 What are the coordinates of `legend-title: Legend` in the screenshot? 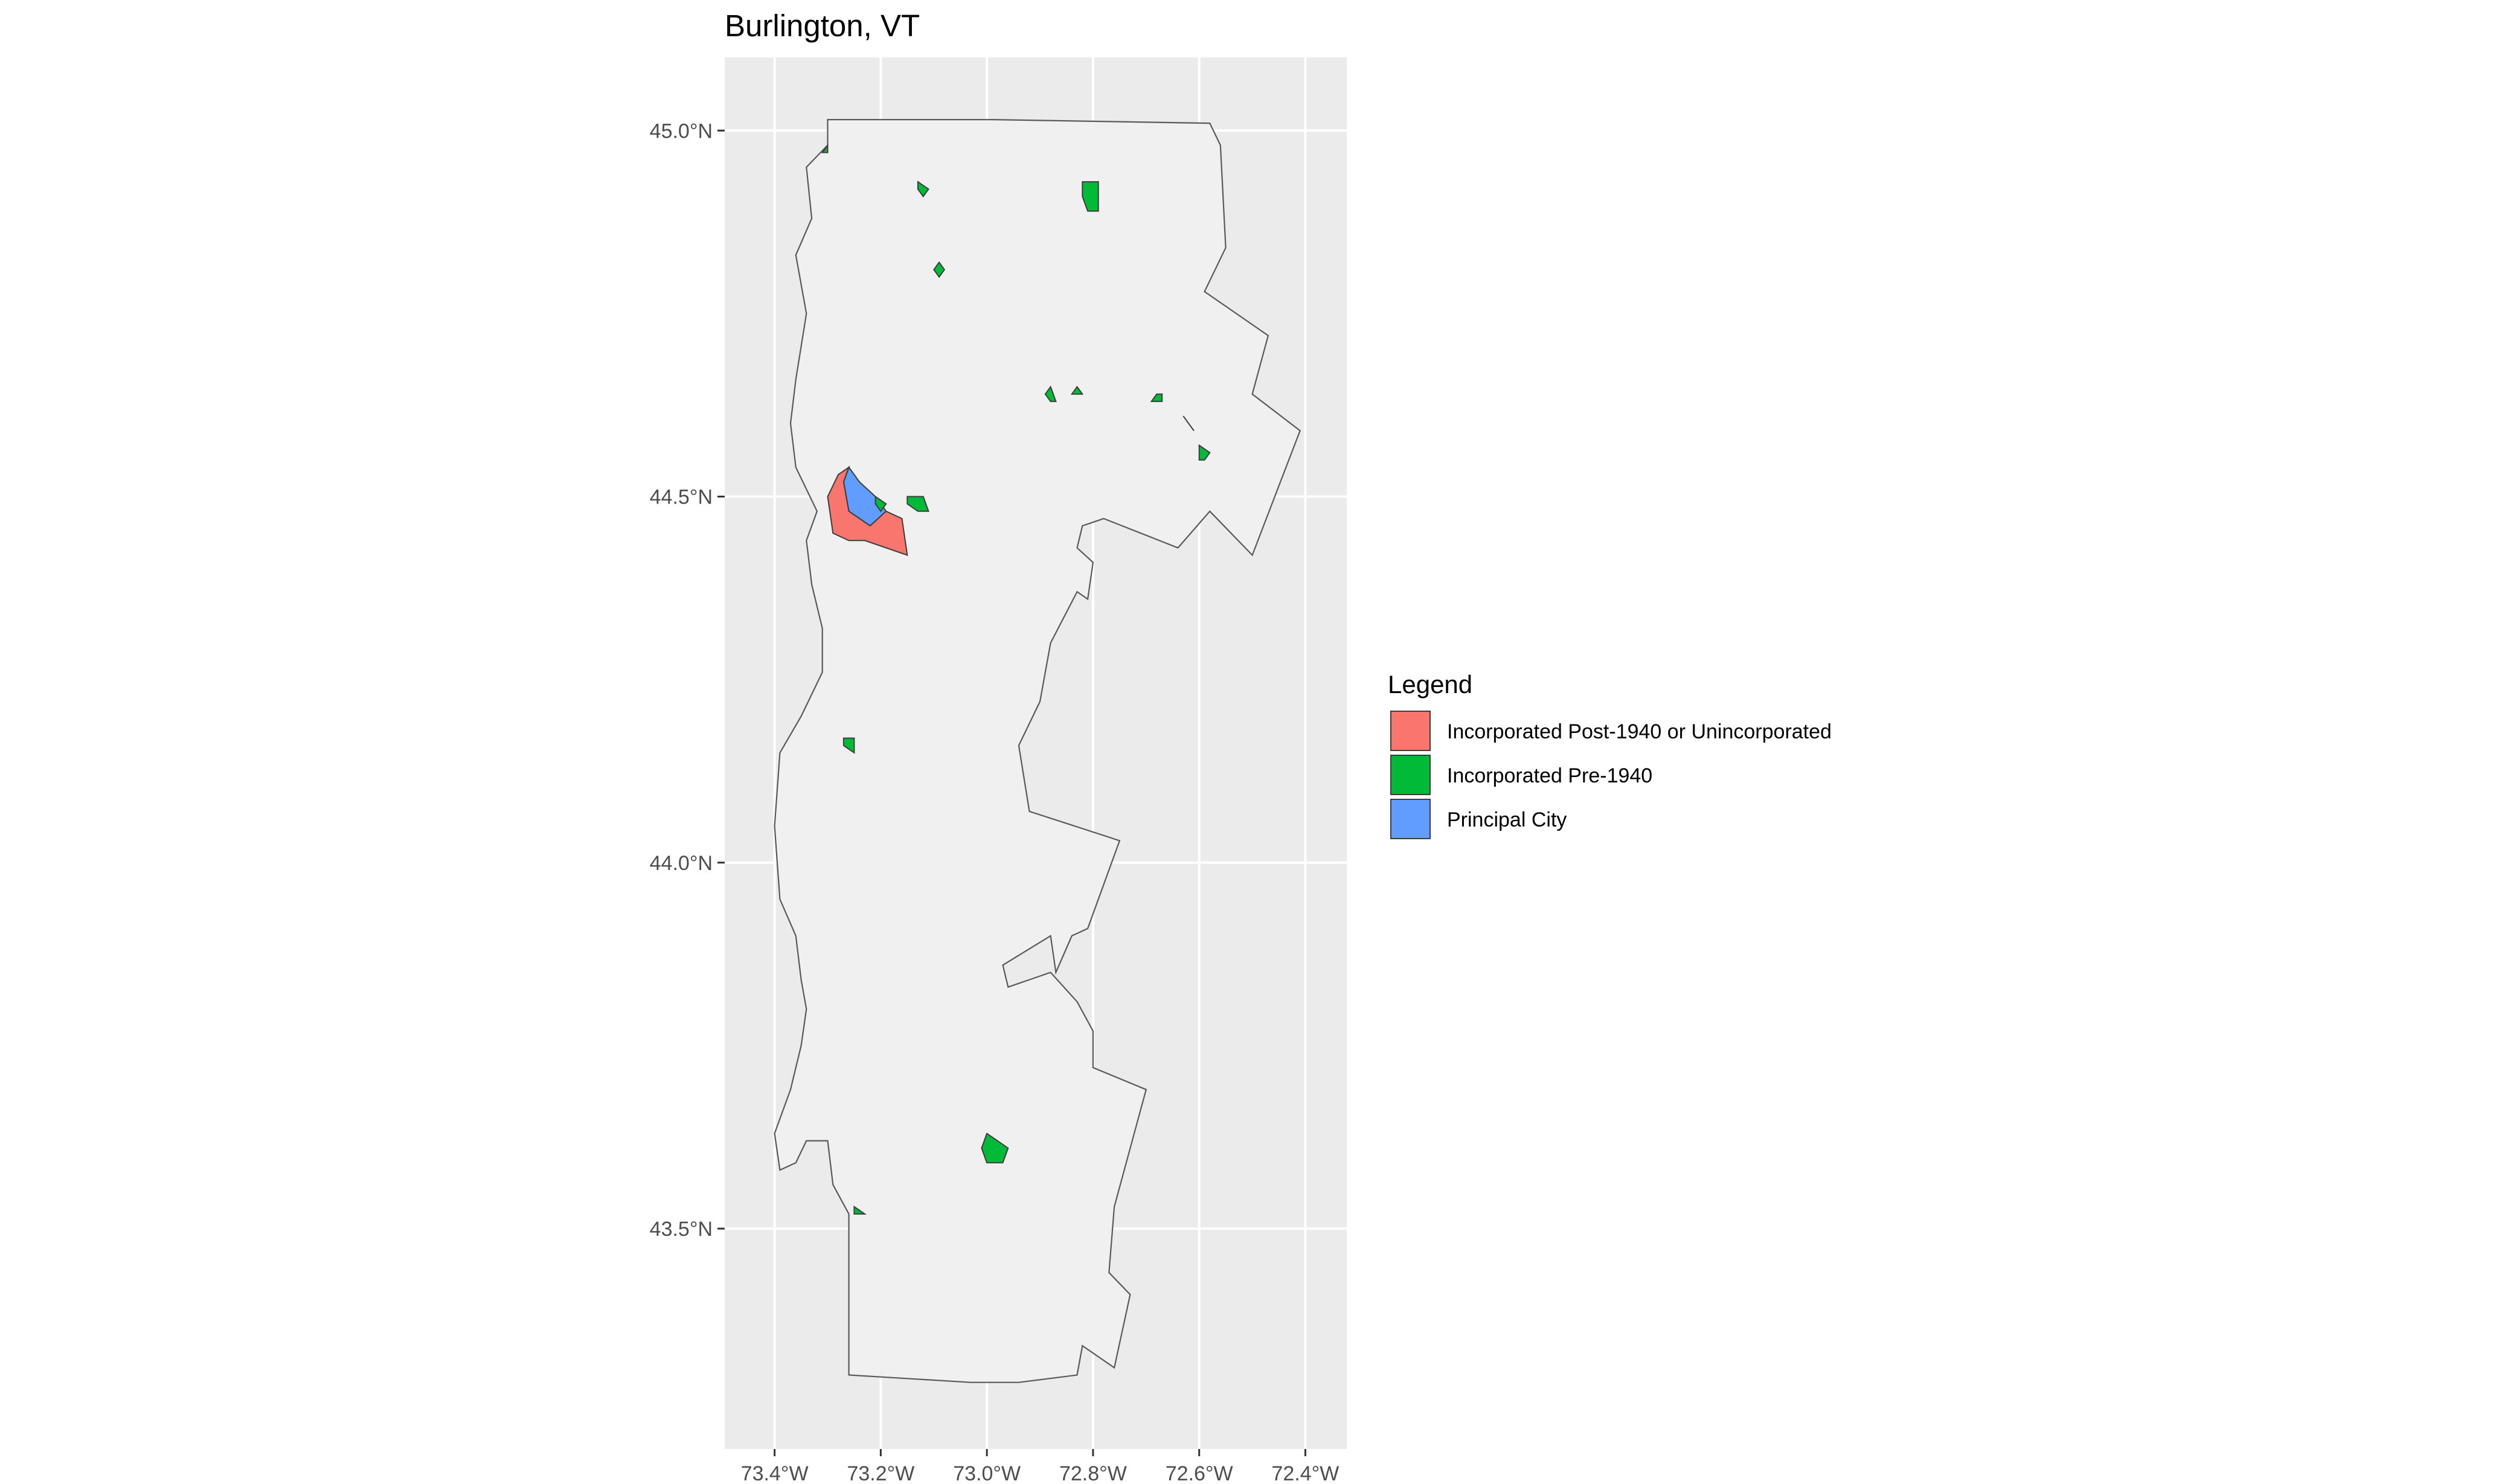 It's located at (1430, 684).